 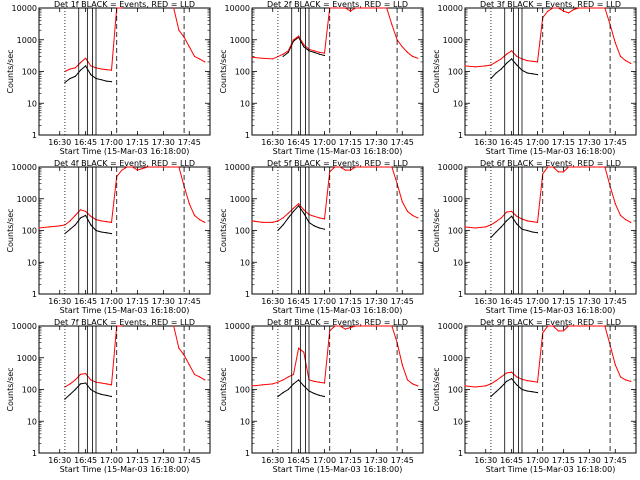 I want to click on x-axis-label: Start Time (15-Mar-03 16:18:00), so click(x=551, y=151).